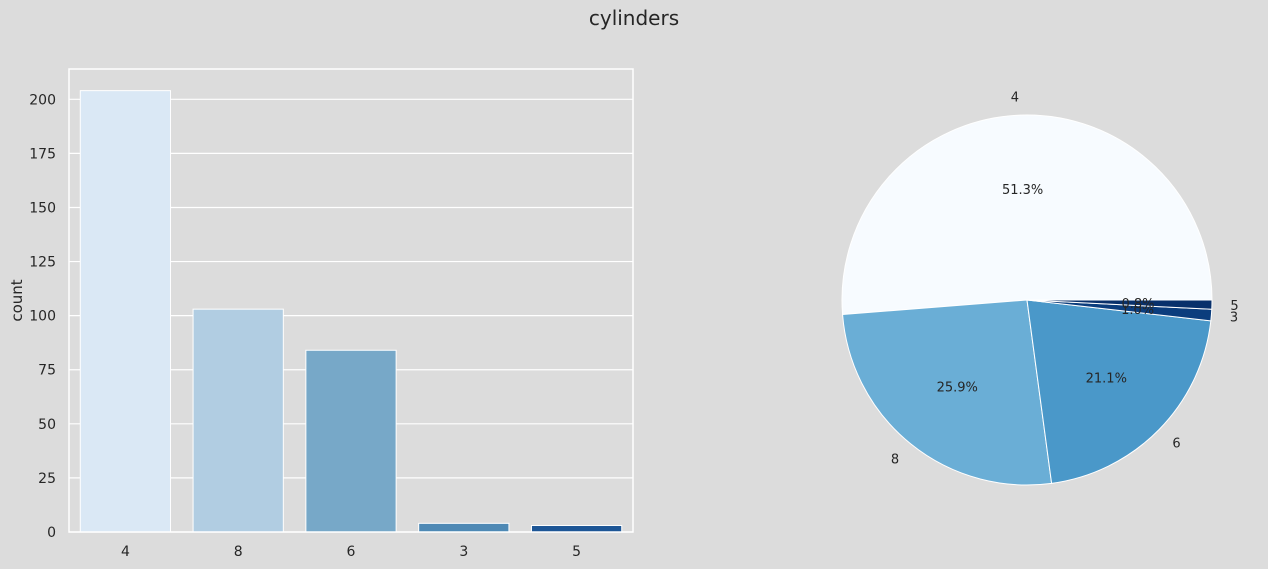 This screenshot has height=569, width=1268. What do you see at coordinates (42, 100) in the screenshot?
I see `y-tick-label: 200` at bounding box center [42, 100].